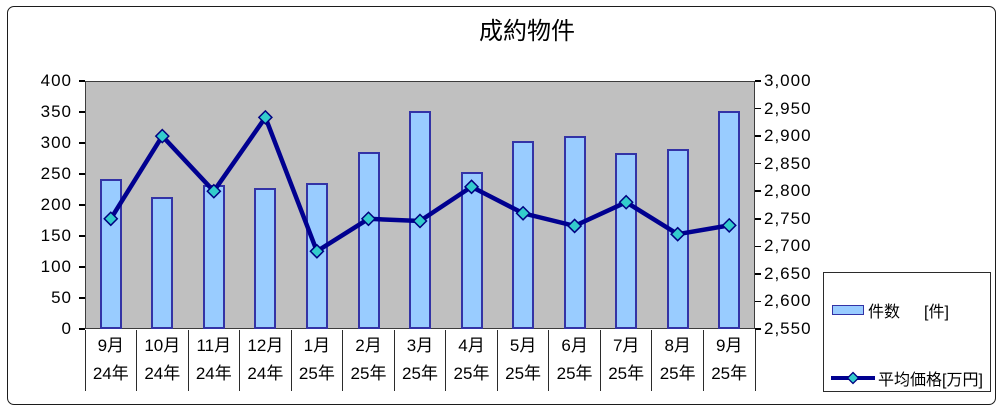  Describe the element at coordinates (907, 332) in the screenshot. I see `legend: 件数 [件] 平均価格[万円]` at that location.